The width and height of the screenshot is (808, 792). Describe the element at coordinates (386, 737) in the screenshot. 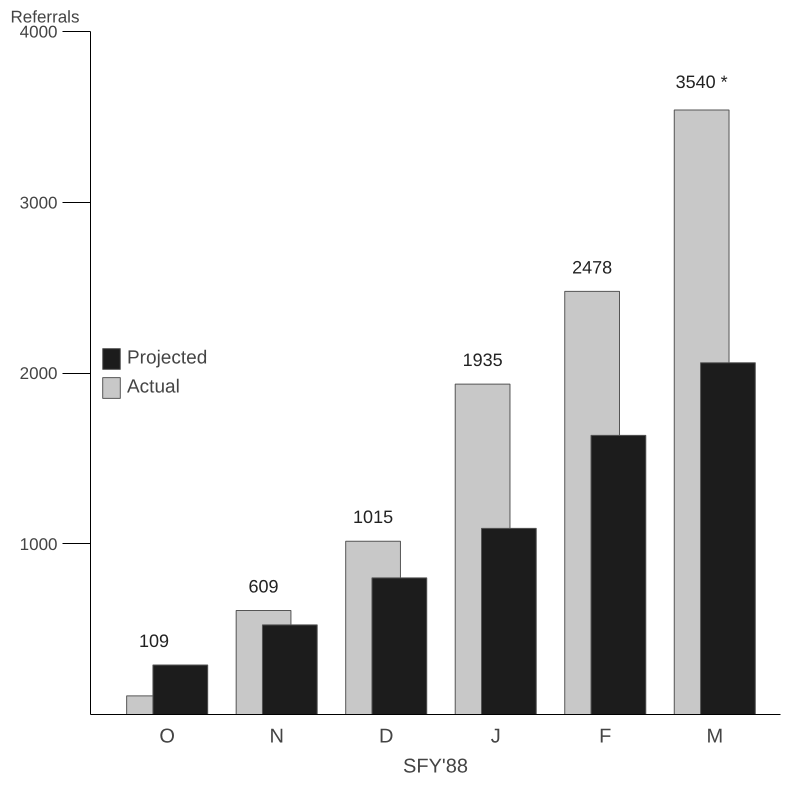

I see `x-tick-label: D` at that location.